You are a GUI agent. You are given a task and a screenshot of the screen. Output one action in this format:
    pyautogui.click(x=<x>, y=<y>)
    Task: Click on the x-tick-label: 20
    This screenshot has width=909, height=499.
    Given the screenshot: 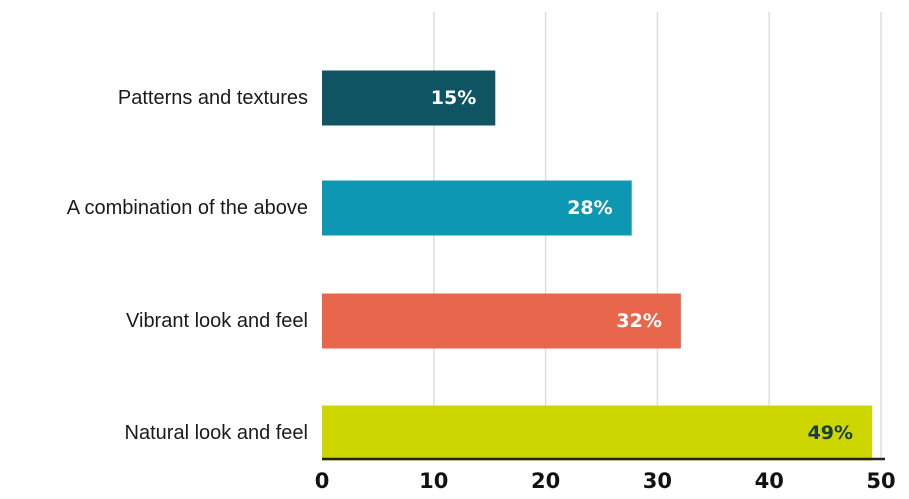 What is the action you would take?
    pyautogui.click(x=545, y=481)
    